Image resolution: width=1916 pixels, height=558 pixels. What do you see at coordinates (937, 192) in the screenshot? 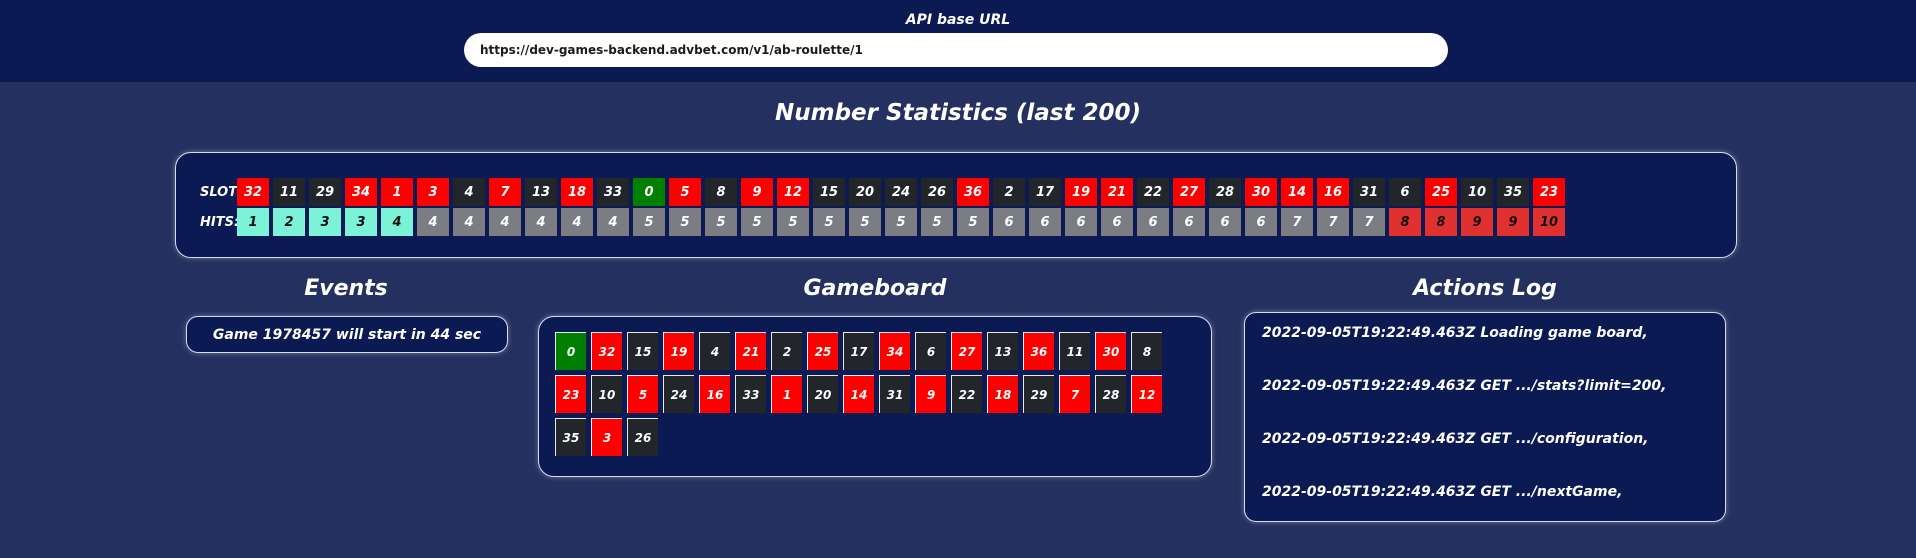
I see `slot-cell: 26` at bounding box center [937, 192].